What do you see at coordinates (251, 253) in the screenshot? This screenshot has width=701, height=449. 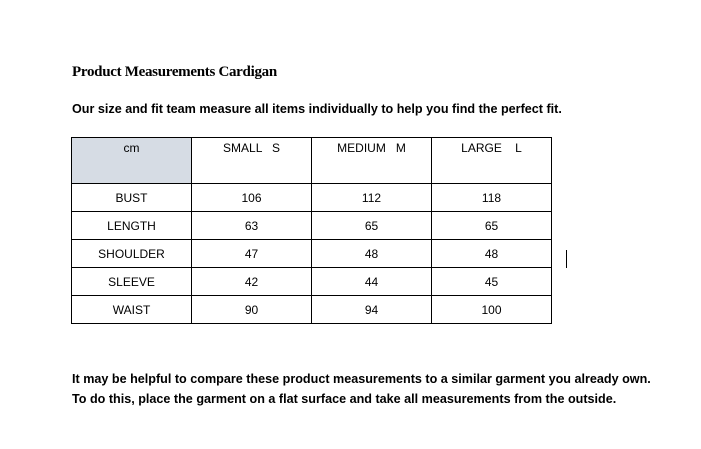 I see `cell: 47` at bounding box center [251, 253].